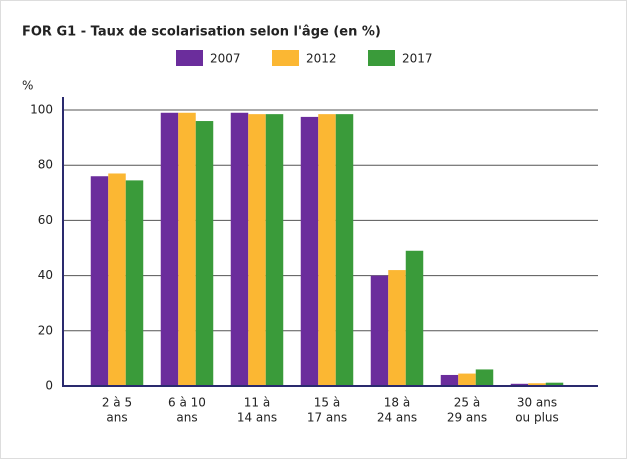 The image size is (627, 459). Describe the element at coordinates (49, 386) in the screenshot. I see `y-tick-label: 0` at that location.